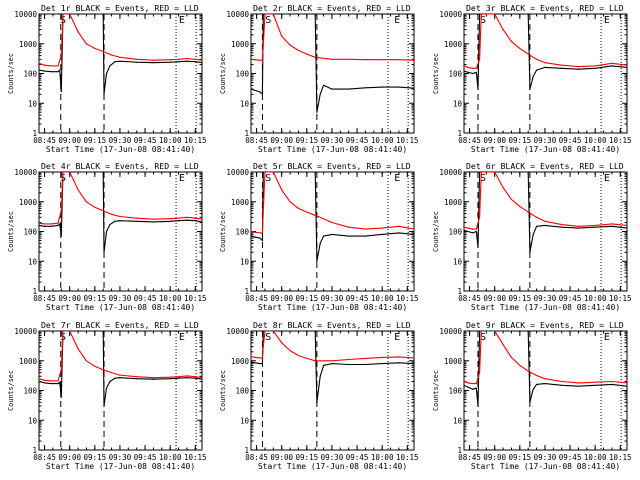 This screenshot has width=640, height=480. What do you see at coordinates (332, 140) in the screenshot?
I see `x-tick-label: 09:30` at bounding box center [332, 140].